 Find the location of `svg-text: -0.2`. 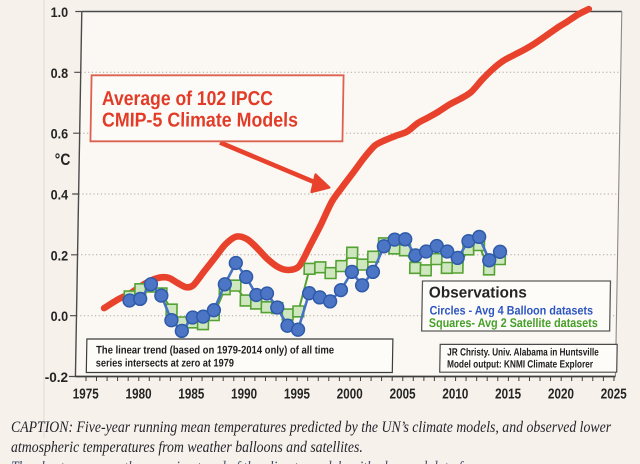

svg-text: -0.2 is located at coordinates (57, 377).